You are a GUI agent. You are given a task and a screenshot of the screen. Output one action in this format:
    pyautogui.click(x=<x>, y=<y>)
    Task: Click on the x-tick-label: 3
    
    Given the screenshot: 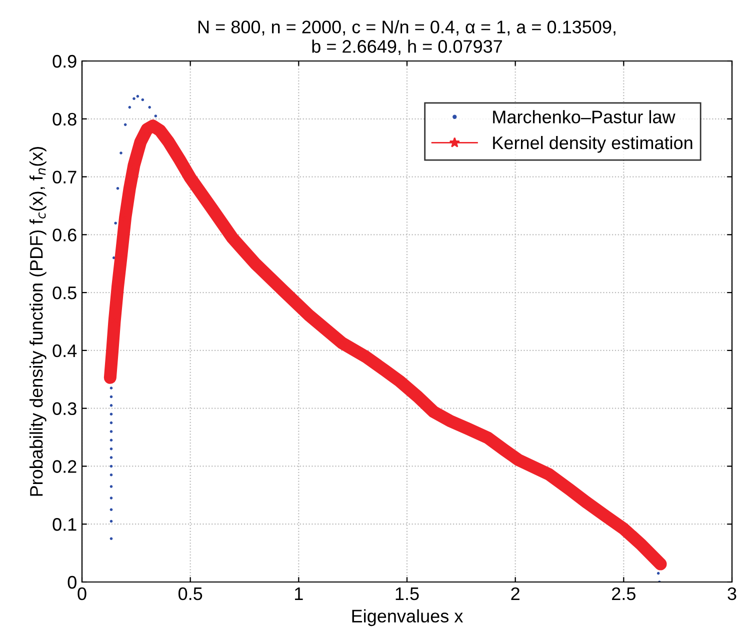 What is the action you would take?
    pyautogui.click(x=732, y=593)
    